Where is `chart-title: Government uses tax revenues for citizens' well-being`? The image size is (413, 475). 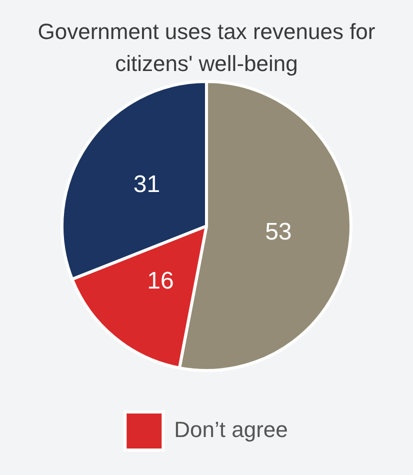 chart-title: Government uses tax revenues for citizens' well-being is located at coordinates (206, 48).